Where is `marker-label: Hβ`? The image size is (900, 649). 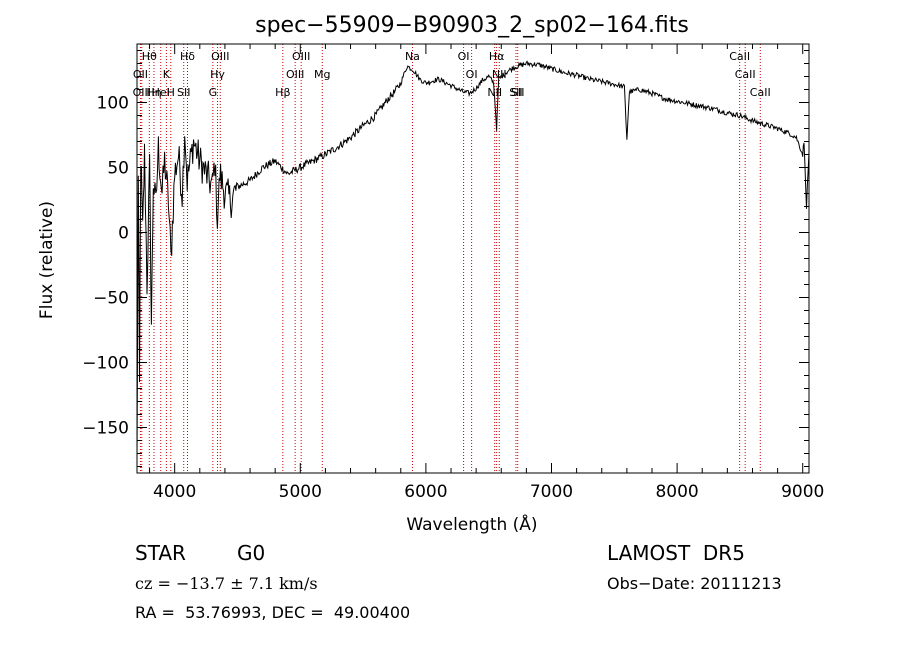
marker-label: Hβ is located at coordinates (282, 92).